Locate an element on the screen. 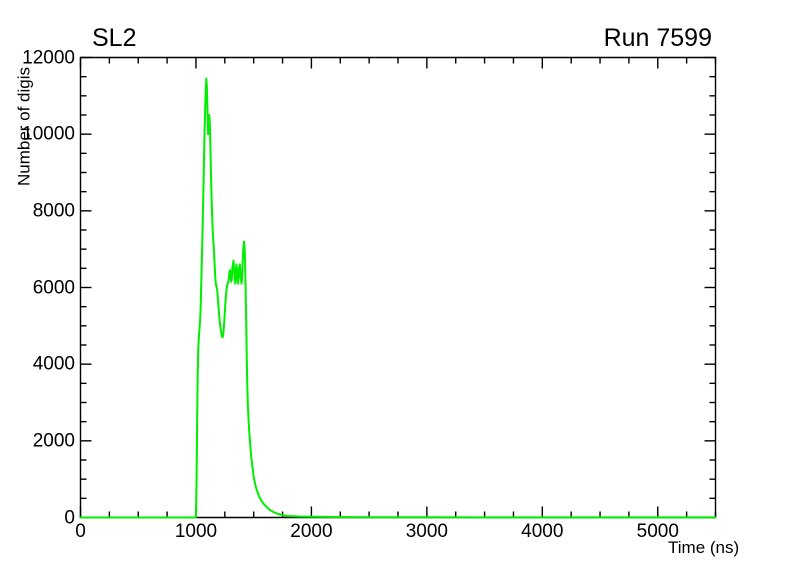 This screenshot has height=572, width=796. y-tick-label: 8000 is located at coordinates (53, 211).